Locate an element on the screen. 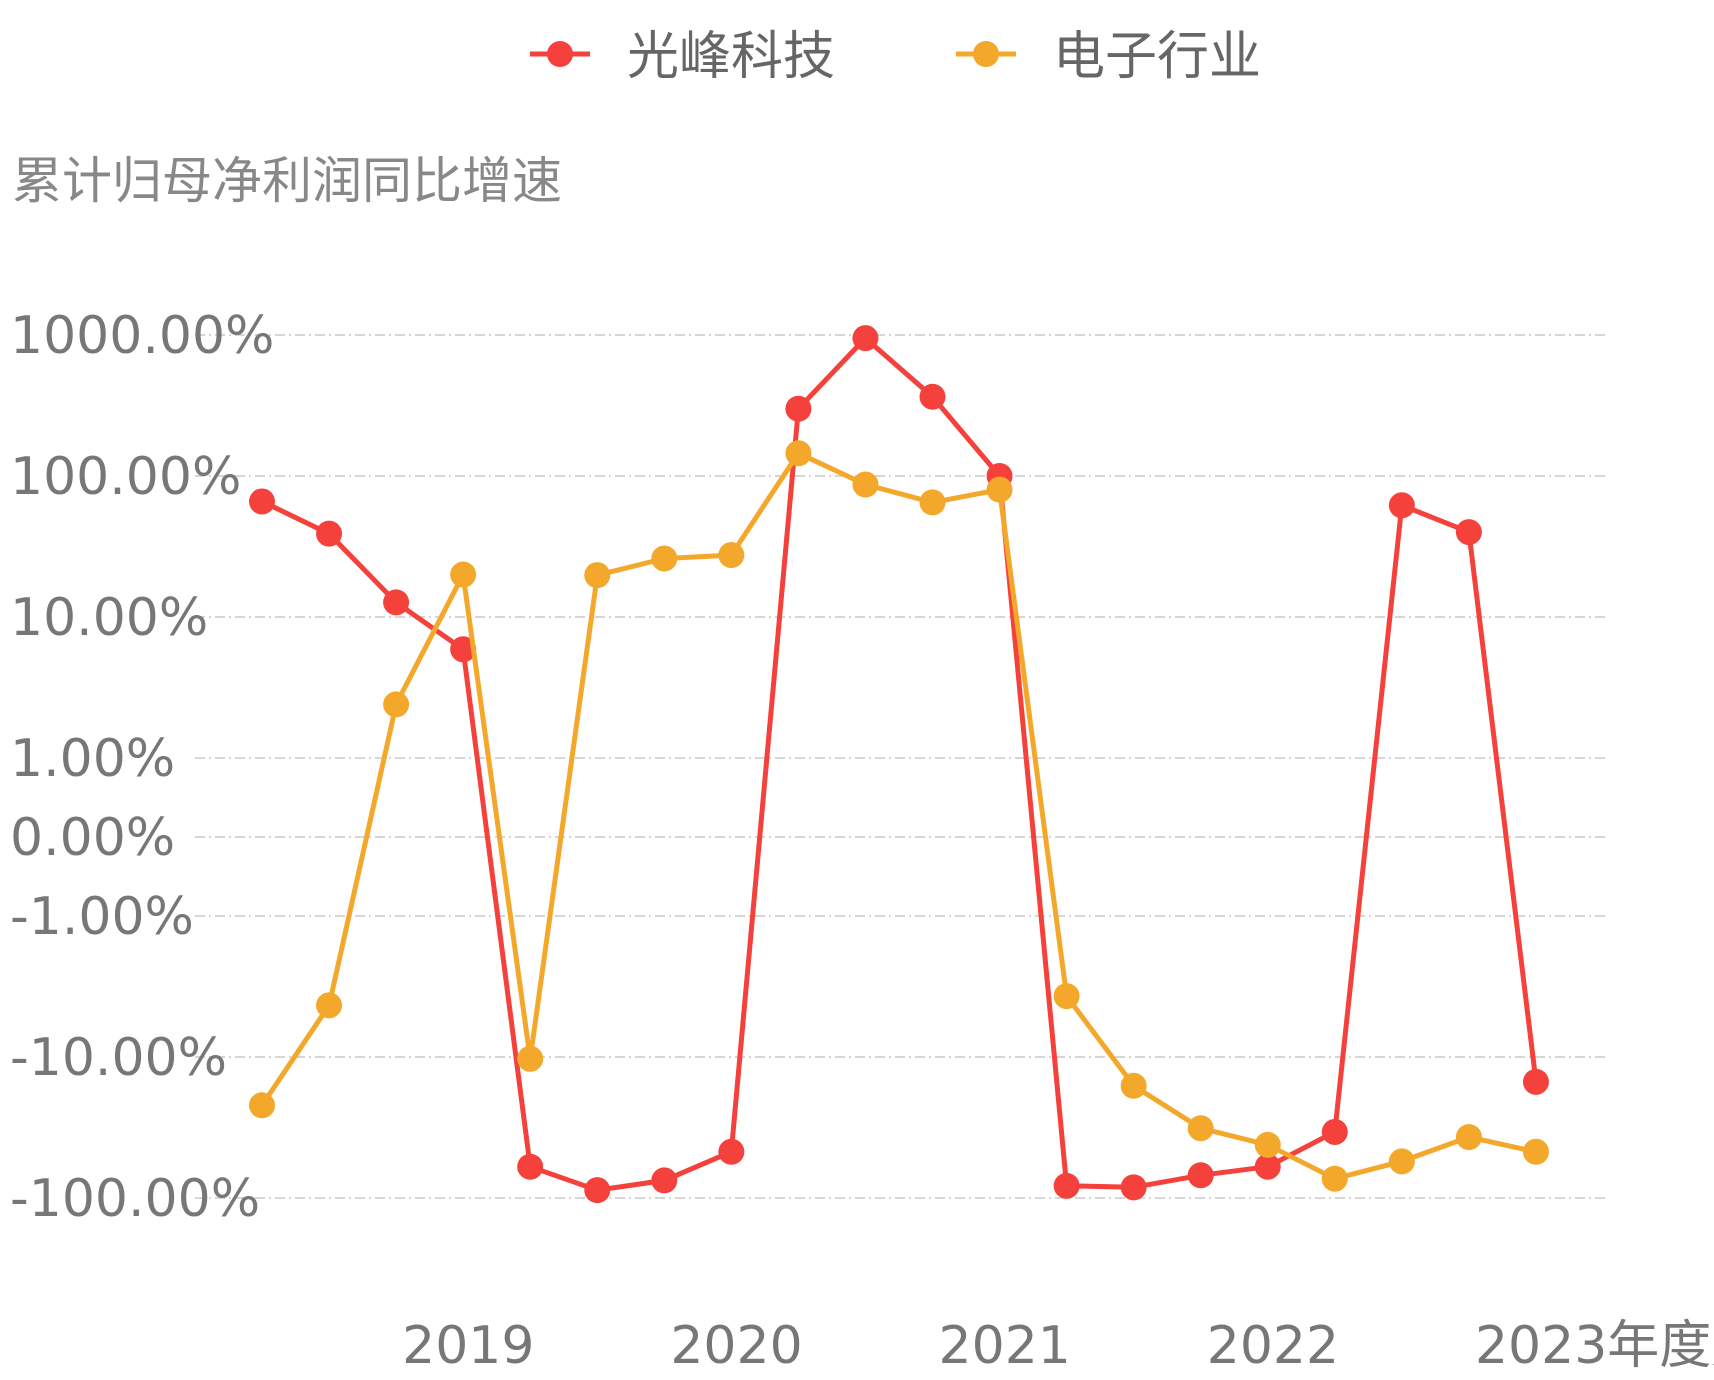  y-tick-label-2: 10.00% is located at coordinates (109, 618).